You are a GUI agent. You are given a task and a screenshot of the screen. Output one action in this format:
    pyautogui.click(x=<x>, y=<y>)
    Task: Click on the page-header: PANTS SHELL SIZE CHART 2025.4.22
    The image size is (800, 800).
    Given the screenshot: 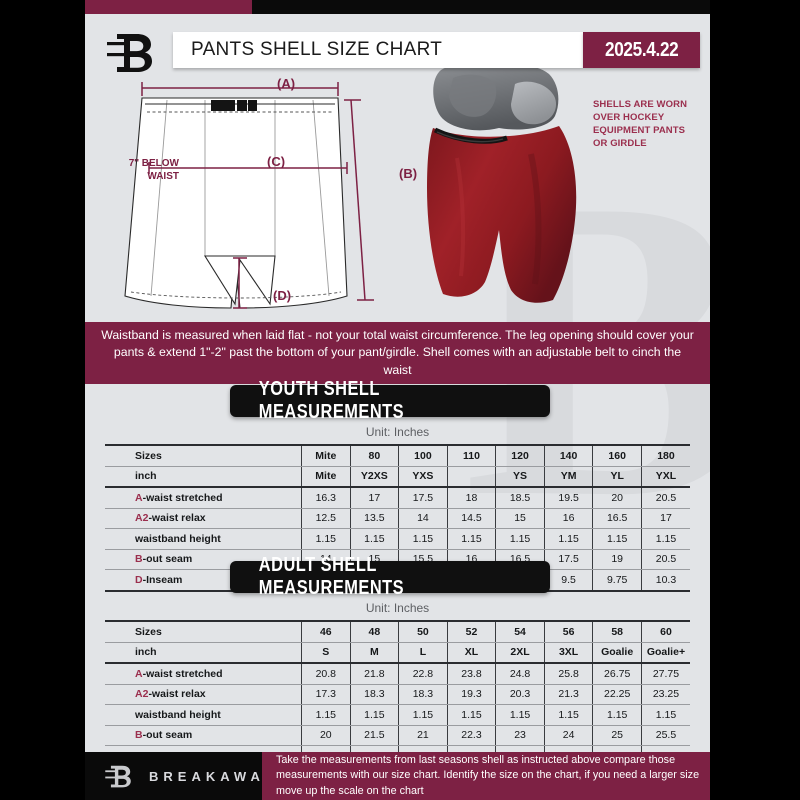 What is the action you would take?
    pyautogui.click(x=397, y=52)
    